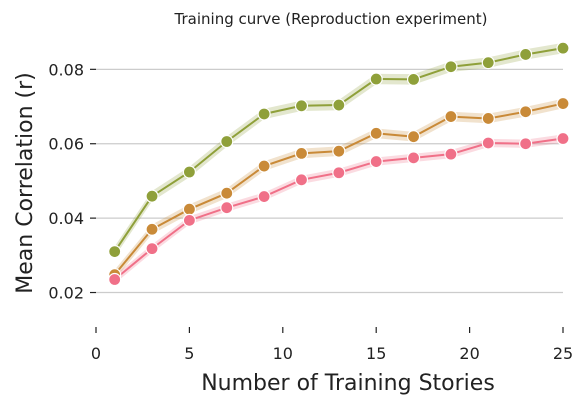 This screenshot has height=406, width=583. I want to click on y-tick-label: 0.02, so click(66, 293).